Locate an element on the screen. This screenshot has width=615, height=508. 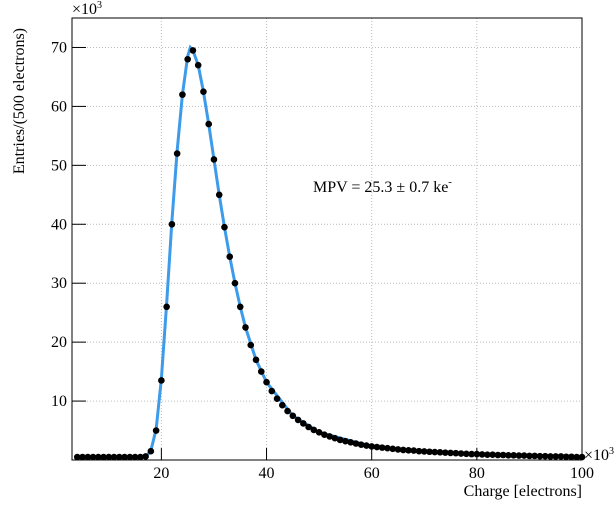
x-tick-label: 60 is located at coordinates (372, 473).